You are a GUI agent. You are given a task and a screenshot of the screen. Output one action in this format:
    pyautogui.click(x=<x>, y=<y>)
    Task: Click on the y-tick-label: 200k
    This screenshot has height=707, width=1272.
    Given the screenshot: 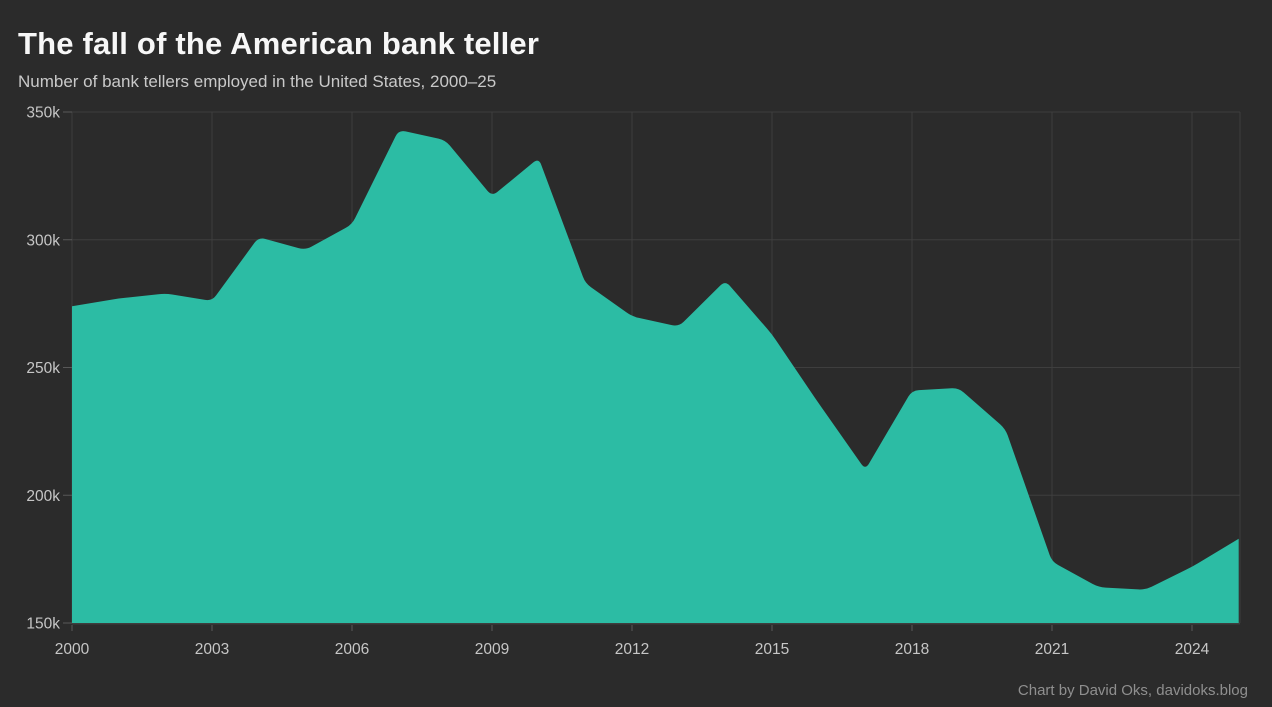 What is the action you would take?
    pyautogui.click(x=43, y=496)
    